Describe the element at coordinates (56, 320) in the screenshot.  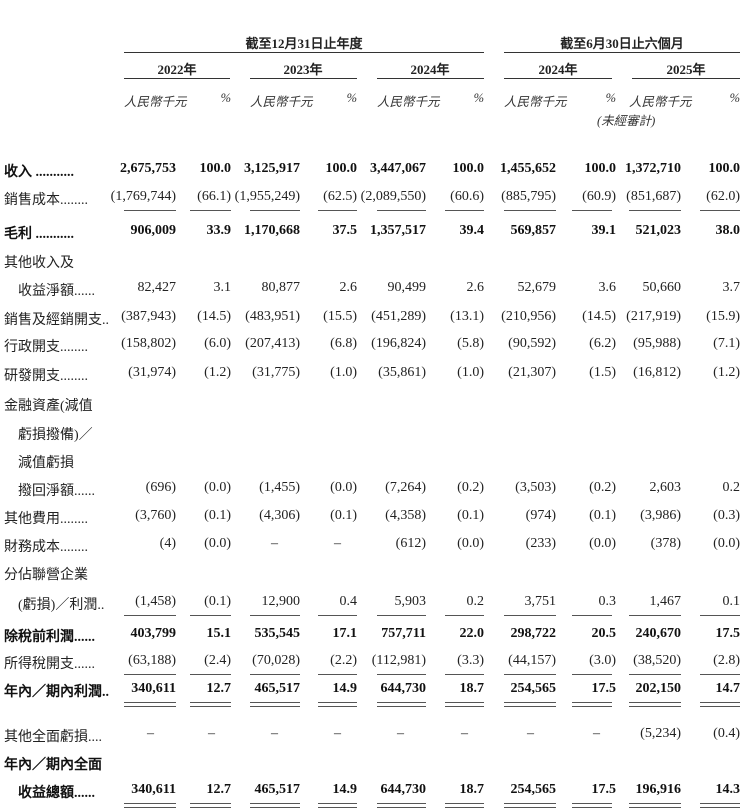
I see `row-label: 銷售及經銷開支..` at that location.